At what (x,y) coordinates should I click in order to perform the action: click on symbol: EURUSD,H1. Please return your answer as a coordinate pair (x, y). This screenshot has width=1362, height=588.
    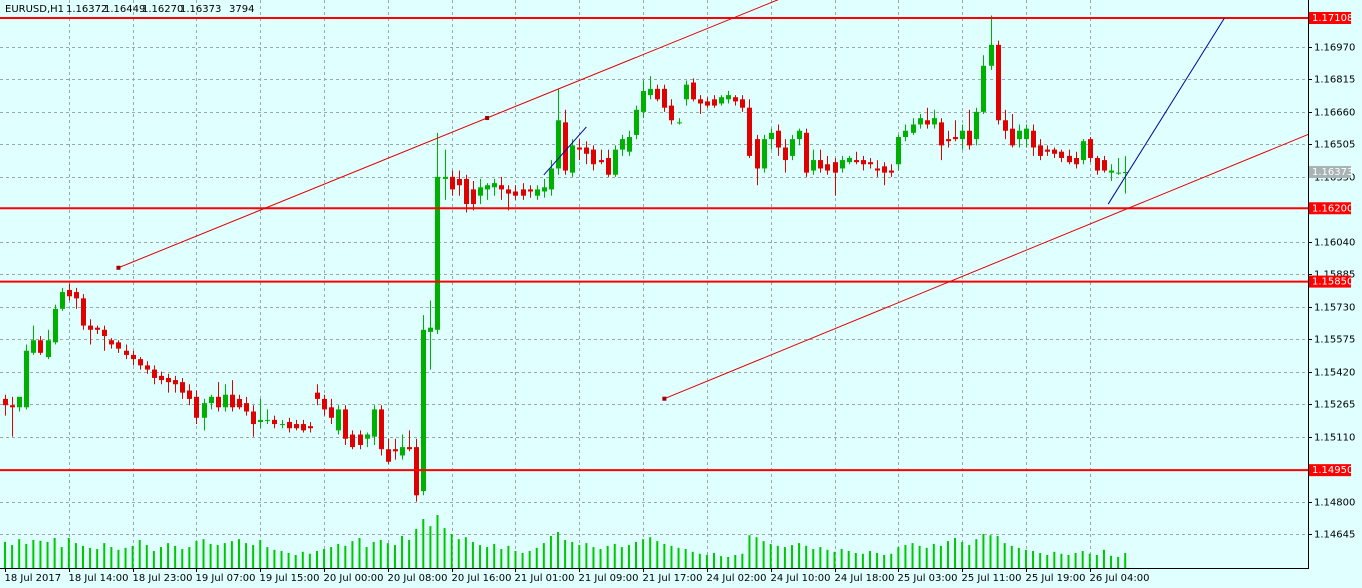
    Looking at the image, I should click on (34, 9).